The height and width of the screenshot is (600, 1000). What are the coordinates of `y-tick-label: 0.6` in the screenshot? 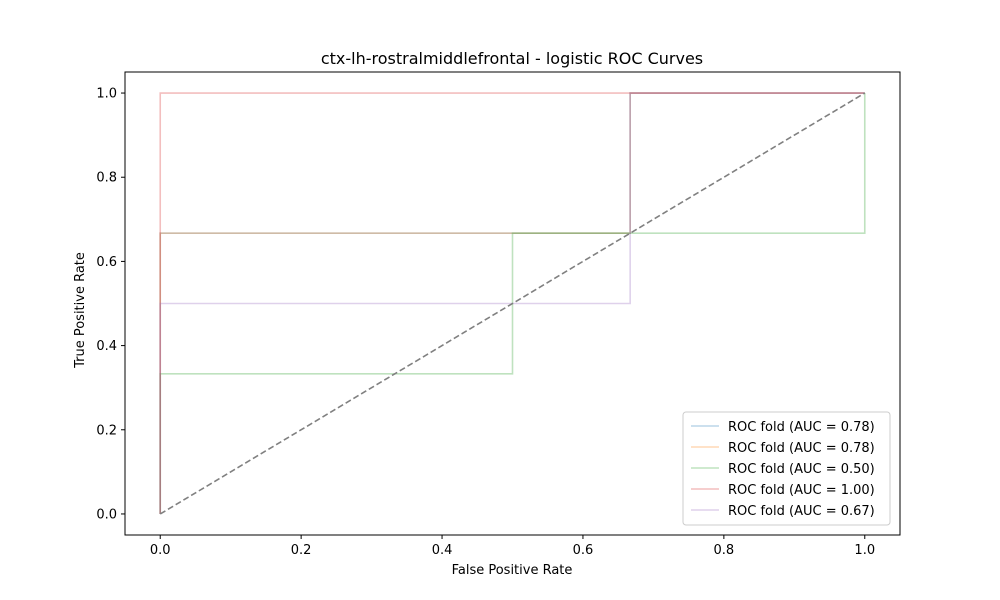 It's located at (106, 262).